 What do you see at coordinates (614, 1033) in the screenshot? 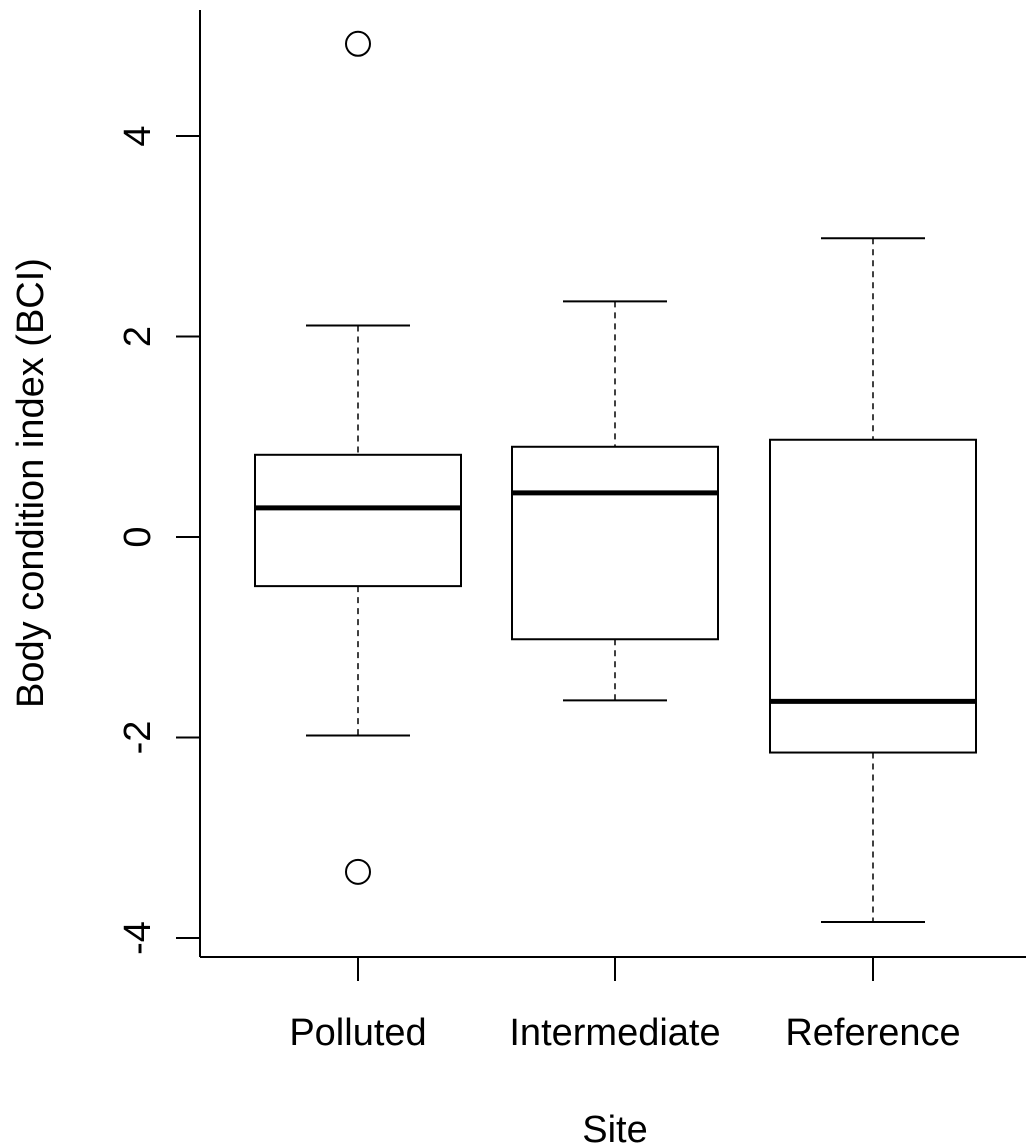
I see `x-tick-label: Intermediate` at bounding box center [614, 1033].